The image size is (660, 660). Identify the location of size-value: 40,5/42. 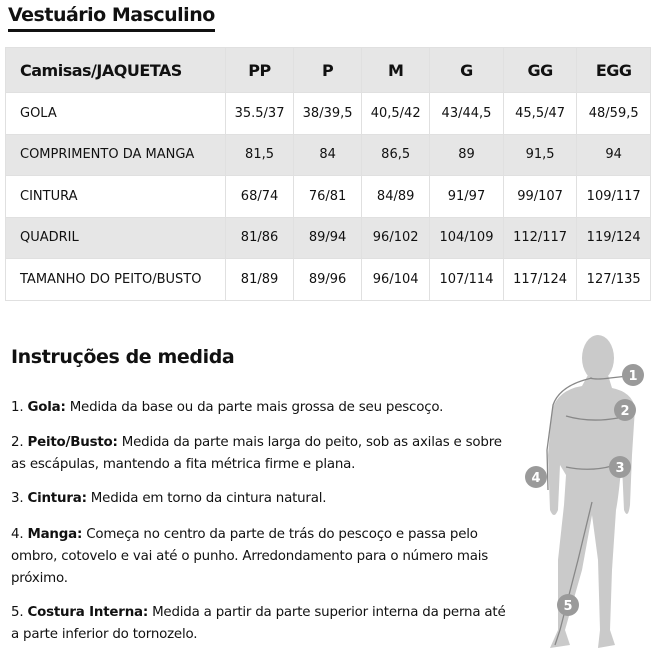
(396, 113).